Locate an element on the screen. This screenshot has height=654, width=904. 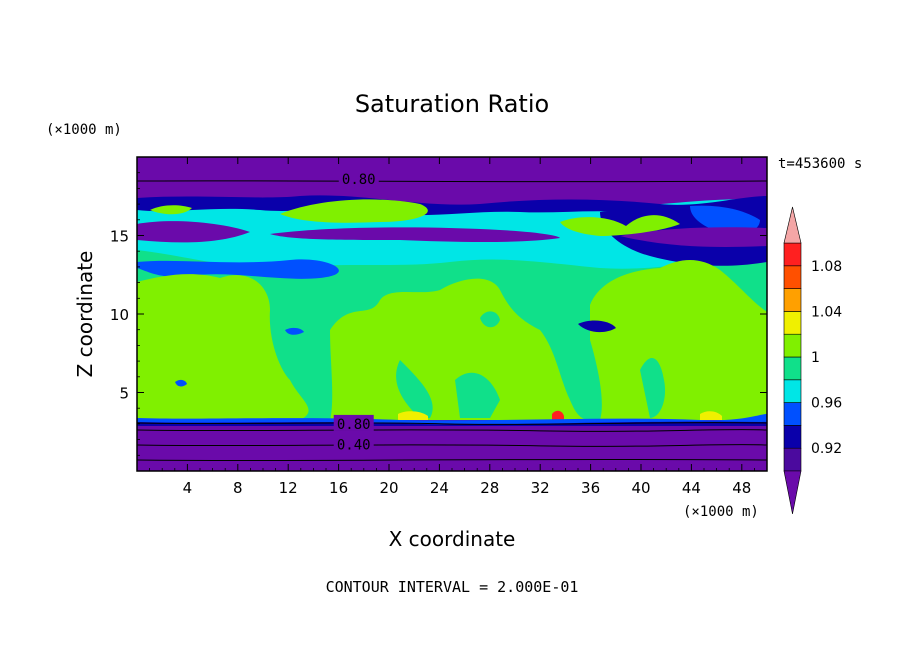
x-tick-label: 8 is located at coordinates (238, 488).